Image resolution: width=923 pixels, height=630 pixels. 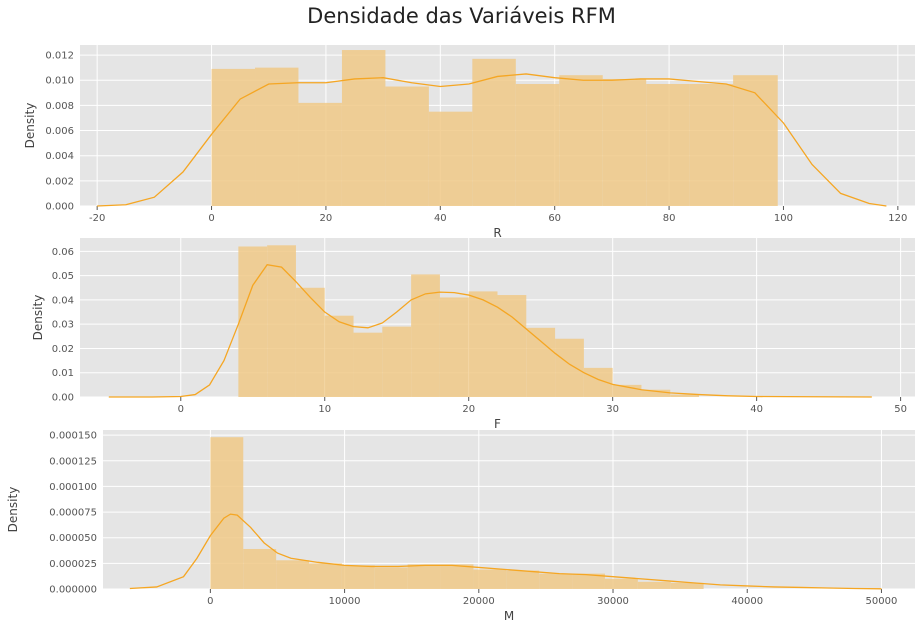 I want to click on m-x-tick-label: 20000, so click(x=479, y=601).